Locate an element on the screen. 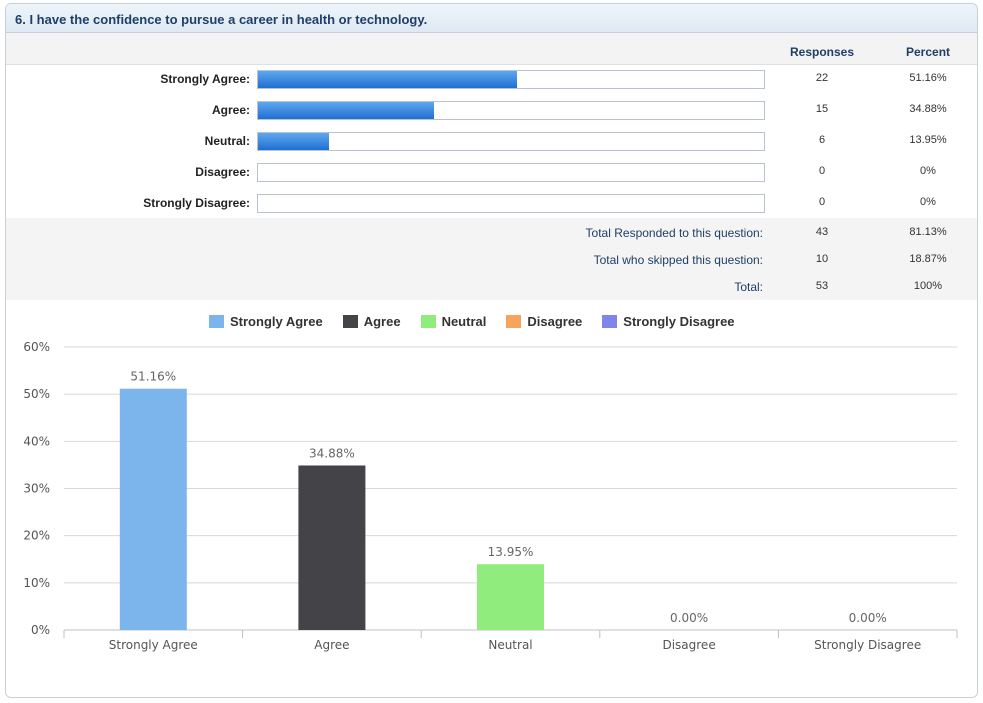  y-tick-label: 50% is located at coordinates (36, 394).